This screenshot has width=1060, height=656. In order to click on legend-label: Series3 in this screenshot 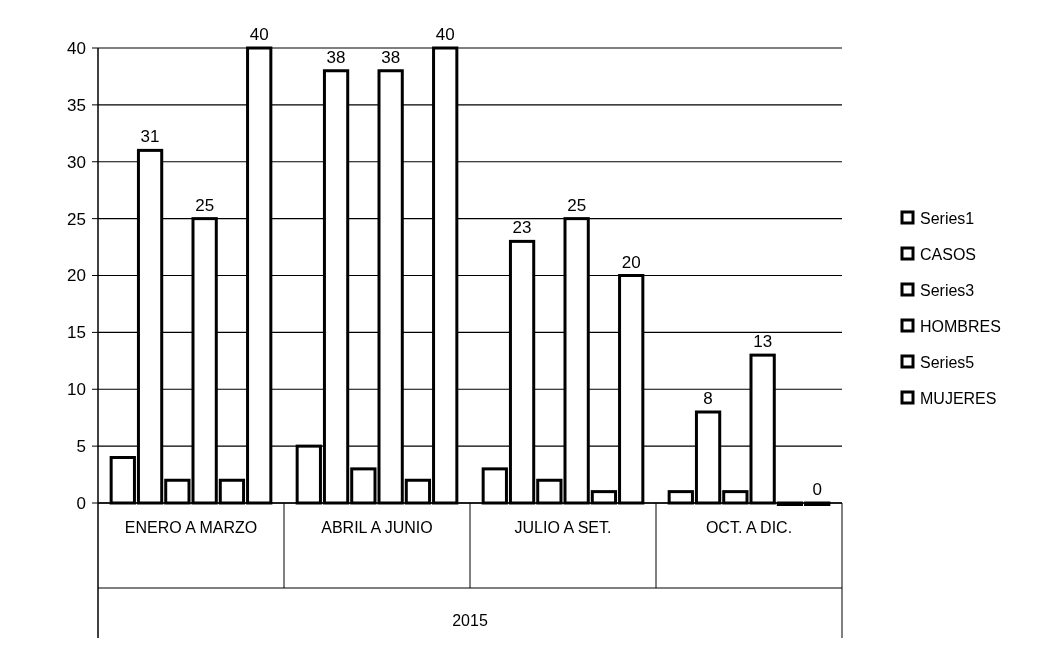, I will do `click(947, 290)`.